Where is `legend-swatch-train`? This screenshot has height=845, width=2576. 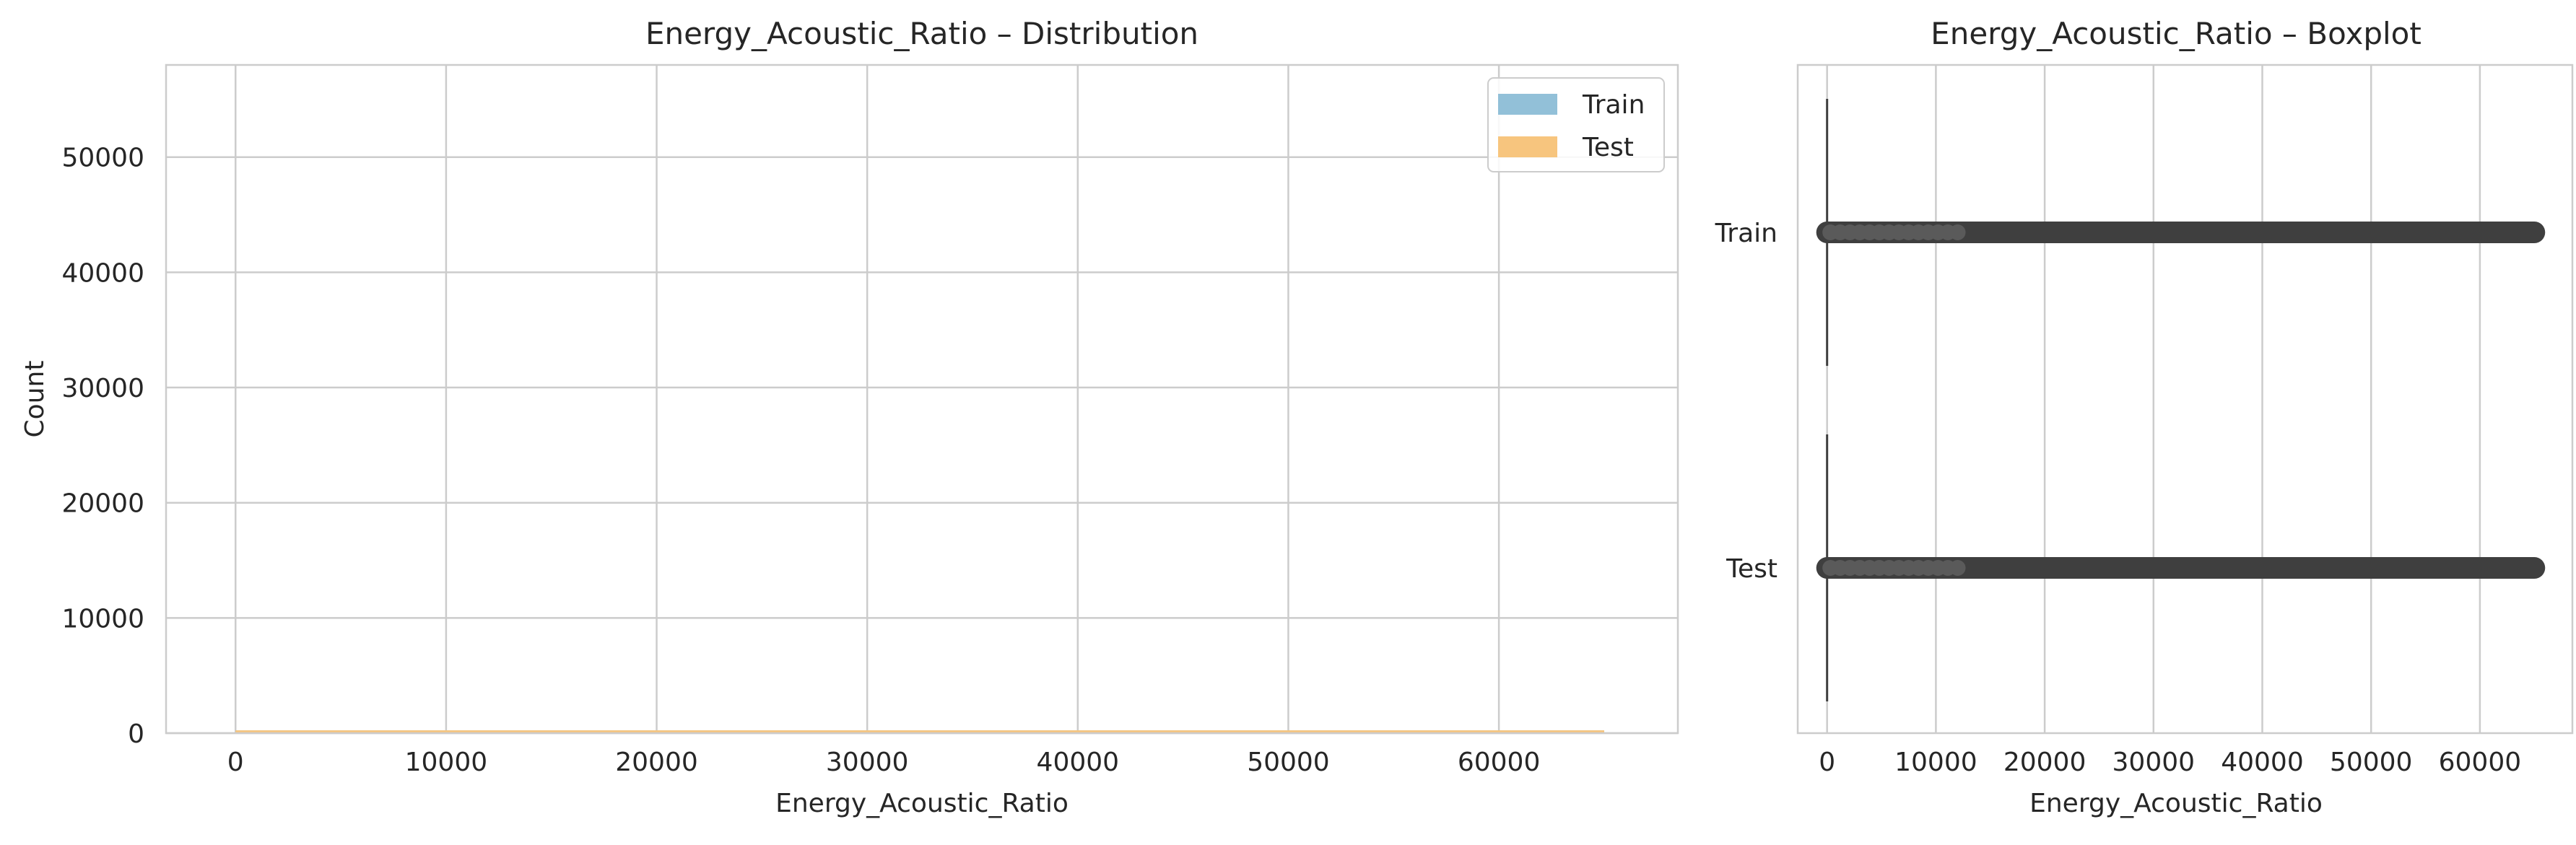
legend-swatch-train is located at coordinates (1527, 104).